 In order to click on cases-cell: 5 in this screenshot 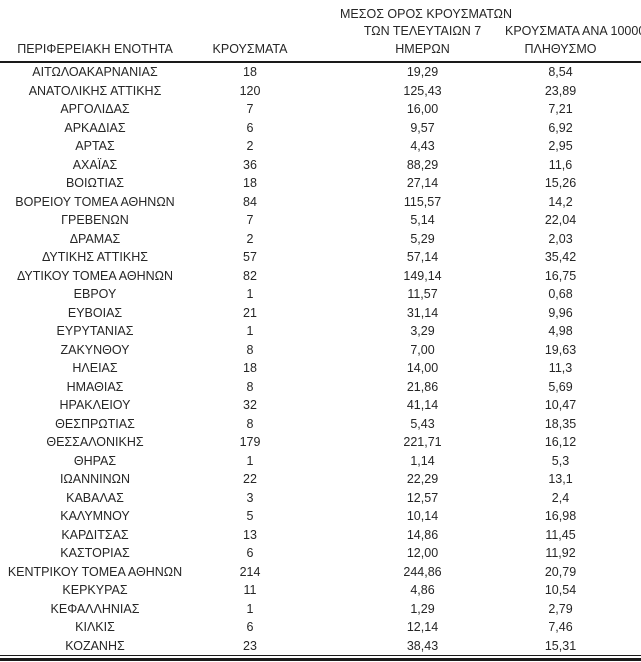, I will do `click(250, 516)`.